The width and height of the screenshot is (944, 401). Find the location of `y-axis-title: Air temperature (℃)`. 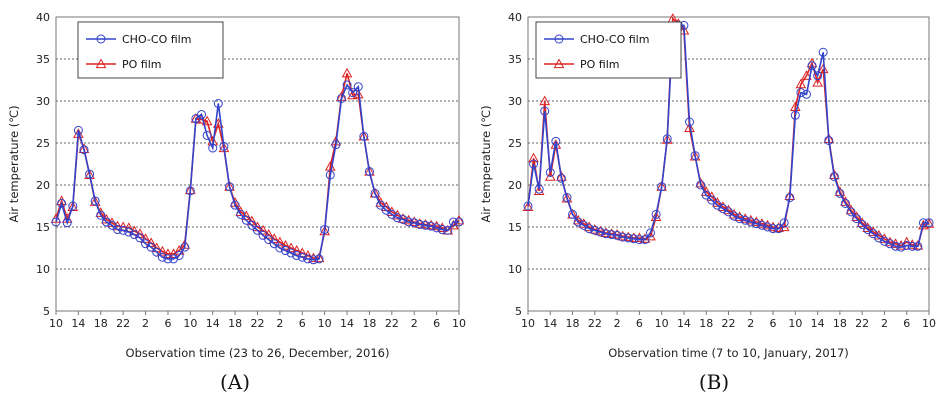

y-axis-title: Air temperature (℃) is located at coordinates (14, 163).